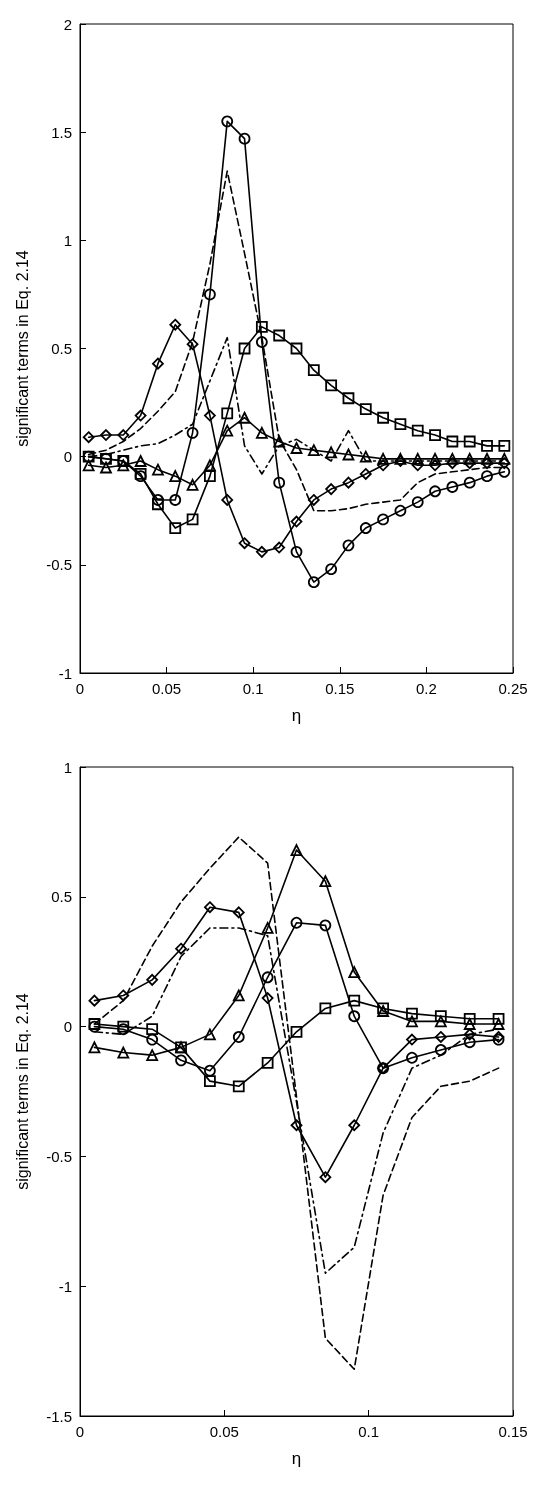  What do you see at coordinates (59, 1416) in the screenshot?
I see `y-tick-label: -1.5` at bounding box center [59, 1416].